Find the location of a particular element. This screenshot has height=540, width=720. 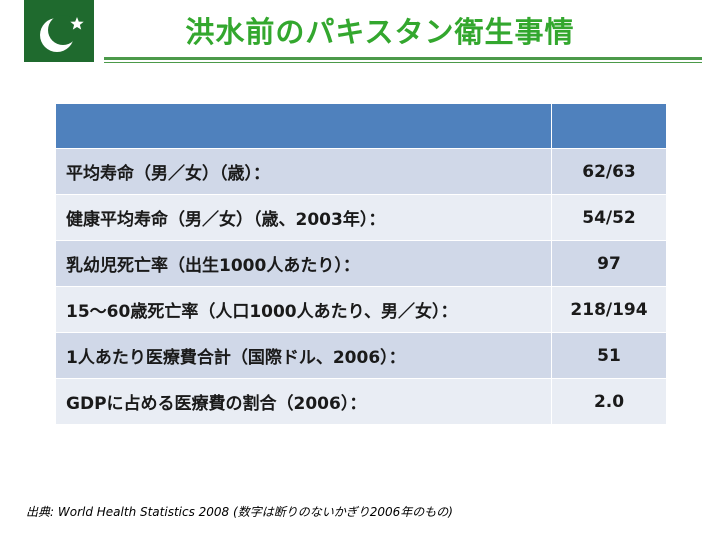

table-row: 15～60歳死亡率（人口1000人あたり、男／女）： 218/194 is located at coordinates (361, 309).